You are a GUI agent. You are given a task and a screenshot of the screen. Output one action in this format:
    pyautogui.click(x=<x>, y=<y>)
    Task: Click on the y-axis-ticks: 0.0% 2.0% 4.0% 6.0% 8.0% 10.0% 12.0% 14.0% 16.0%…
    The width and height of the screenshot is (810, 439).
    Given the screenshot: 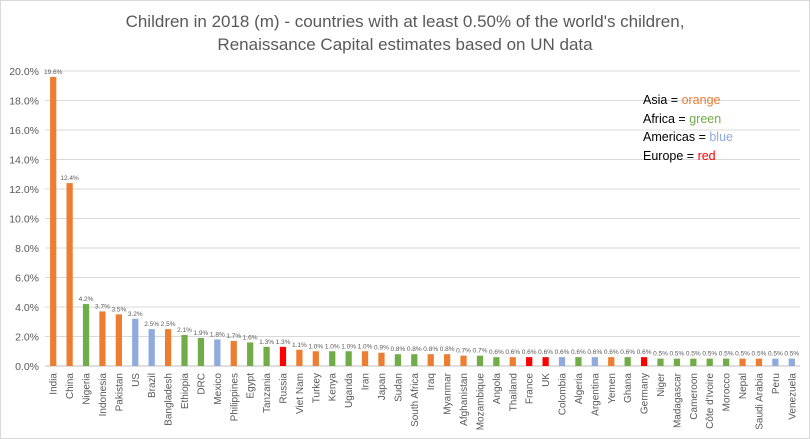 What is the action you would take?
    pyautogui.click(x=24, y=219)
    